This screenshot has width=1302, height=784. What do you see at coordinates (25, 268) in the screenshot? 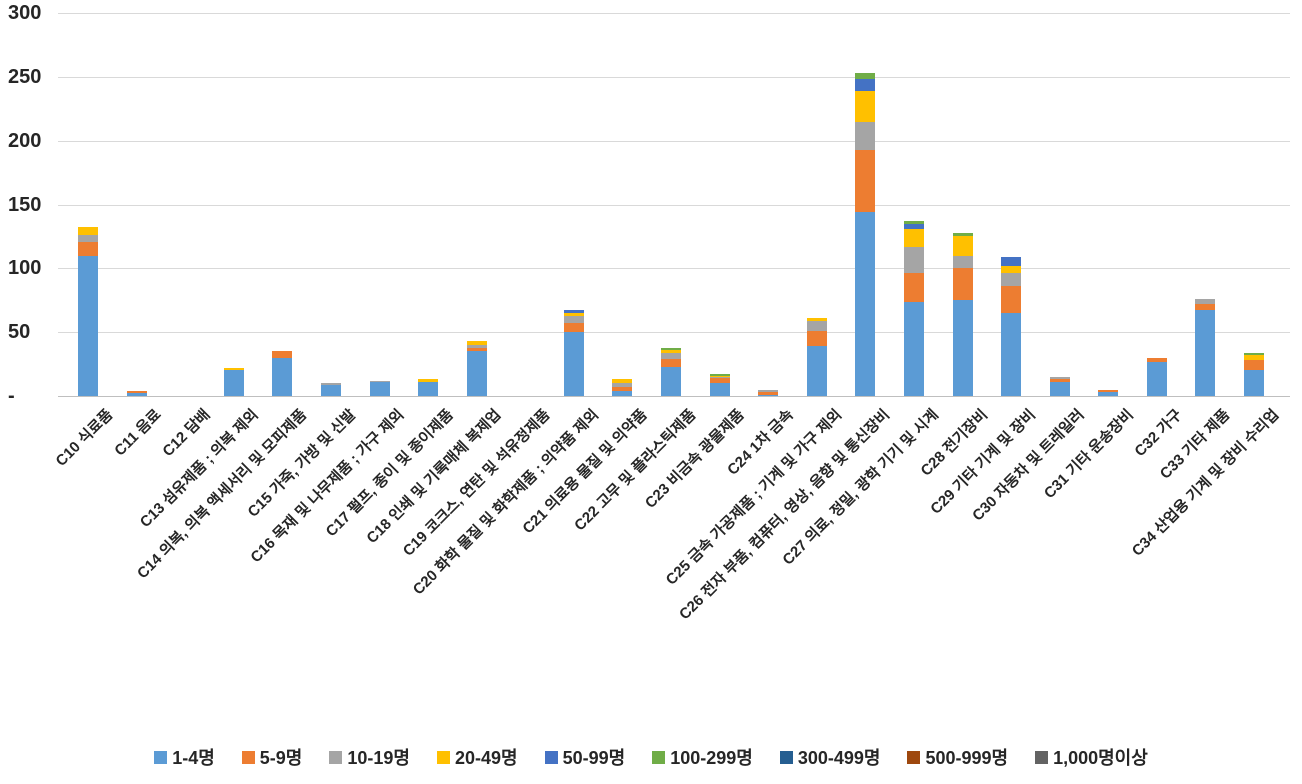
I see `y-axis-tick-label: 100` at bounding box center [25, 268].